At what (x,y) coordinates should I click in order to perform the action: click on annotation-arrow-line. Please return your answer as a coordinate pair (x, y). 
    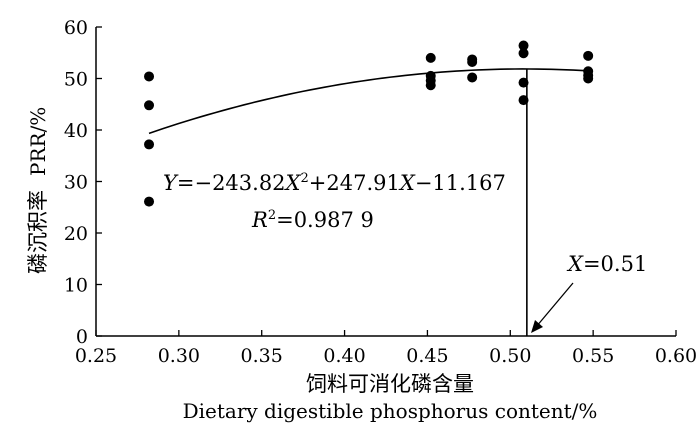
    Looking at the image, I should click on (554, 305).